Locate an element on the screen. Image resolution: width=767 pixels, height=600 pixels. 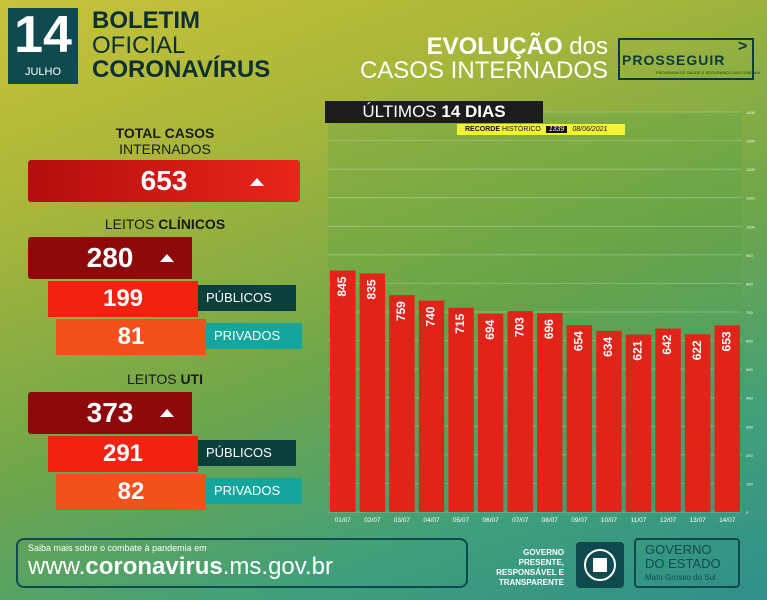
y-tick-label: 1200 is located at coordinates (751, 169).